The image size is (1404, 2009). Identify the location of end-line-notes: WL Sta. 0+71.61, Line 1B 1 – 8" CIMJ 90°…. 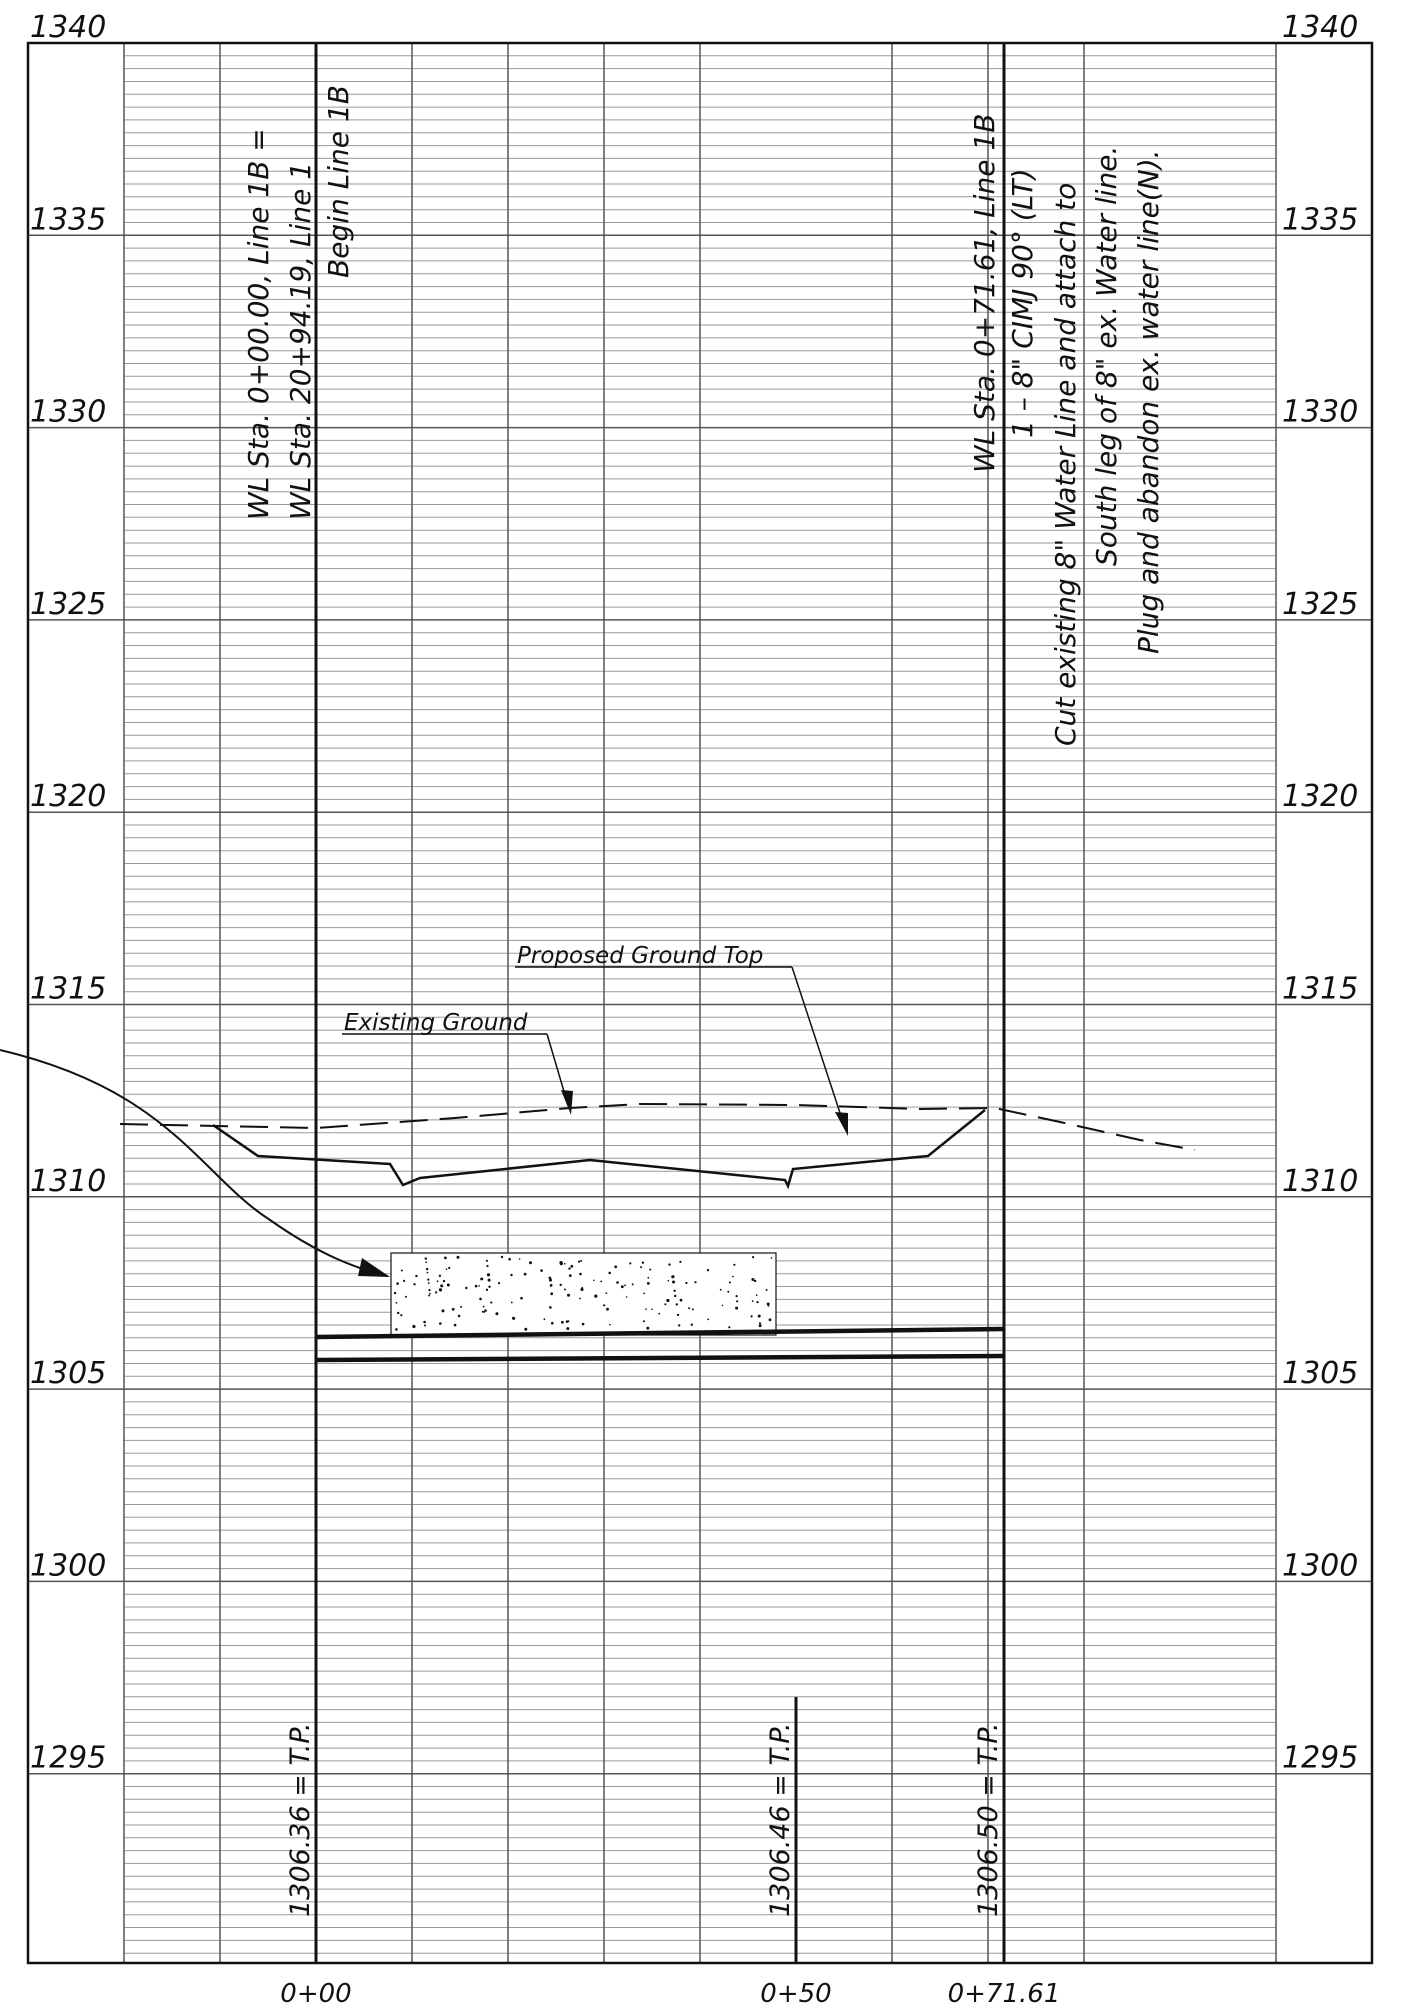
(1066, 430).